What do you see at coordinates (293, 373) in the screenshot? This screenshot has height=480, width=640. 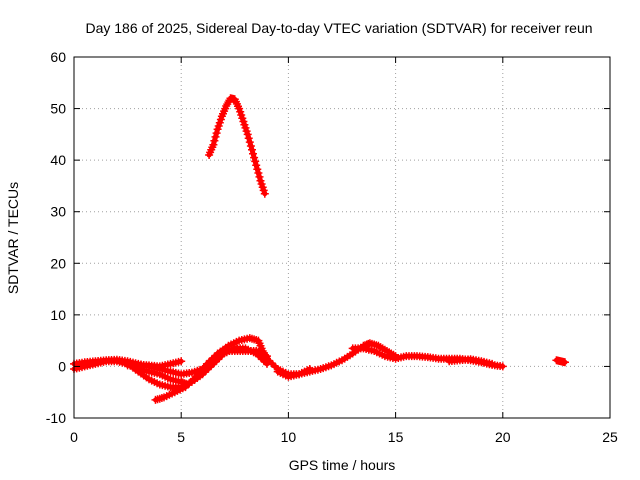 I see `series-arc-e` at bounding box center [293, 373].